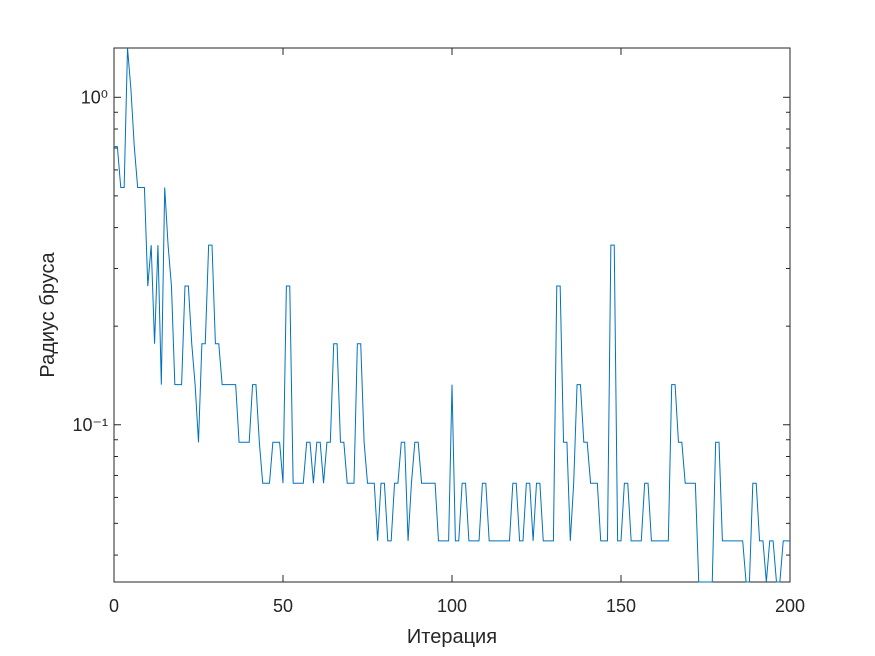  Describe the element at coordinates (94, 97) in the screenshot. I see `y-tick-label: 10⁰` at that location.